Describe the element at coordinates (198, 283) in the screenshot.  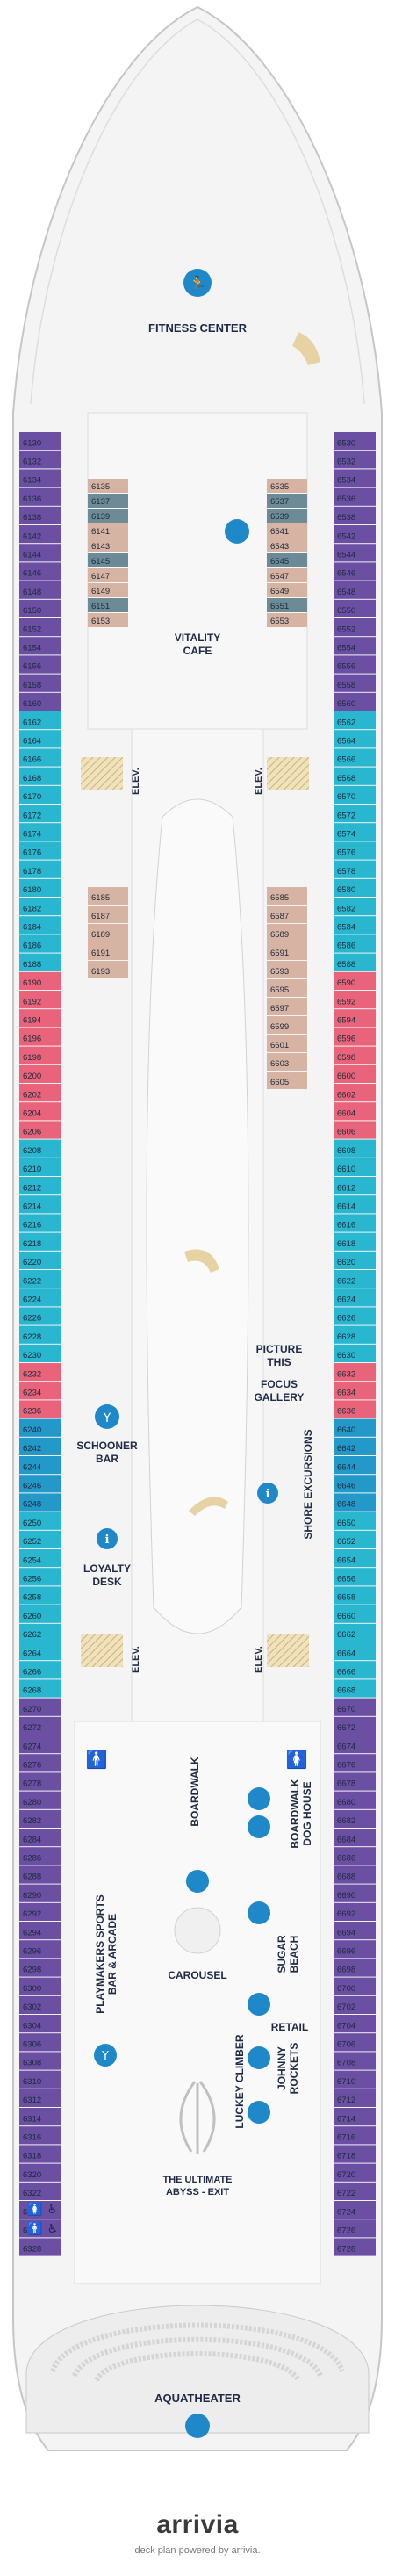
I see `fitness-icon` at that location.